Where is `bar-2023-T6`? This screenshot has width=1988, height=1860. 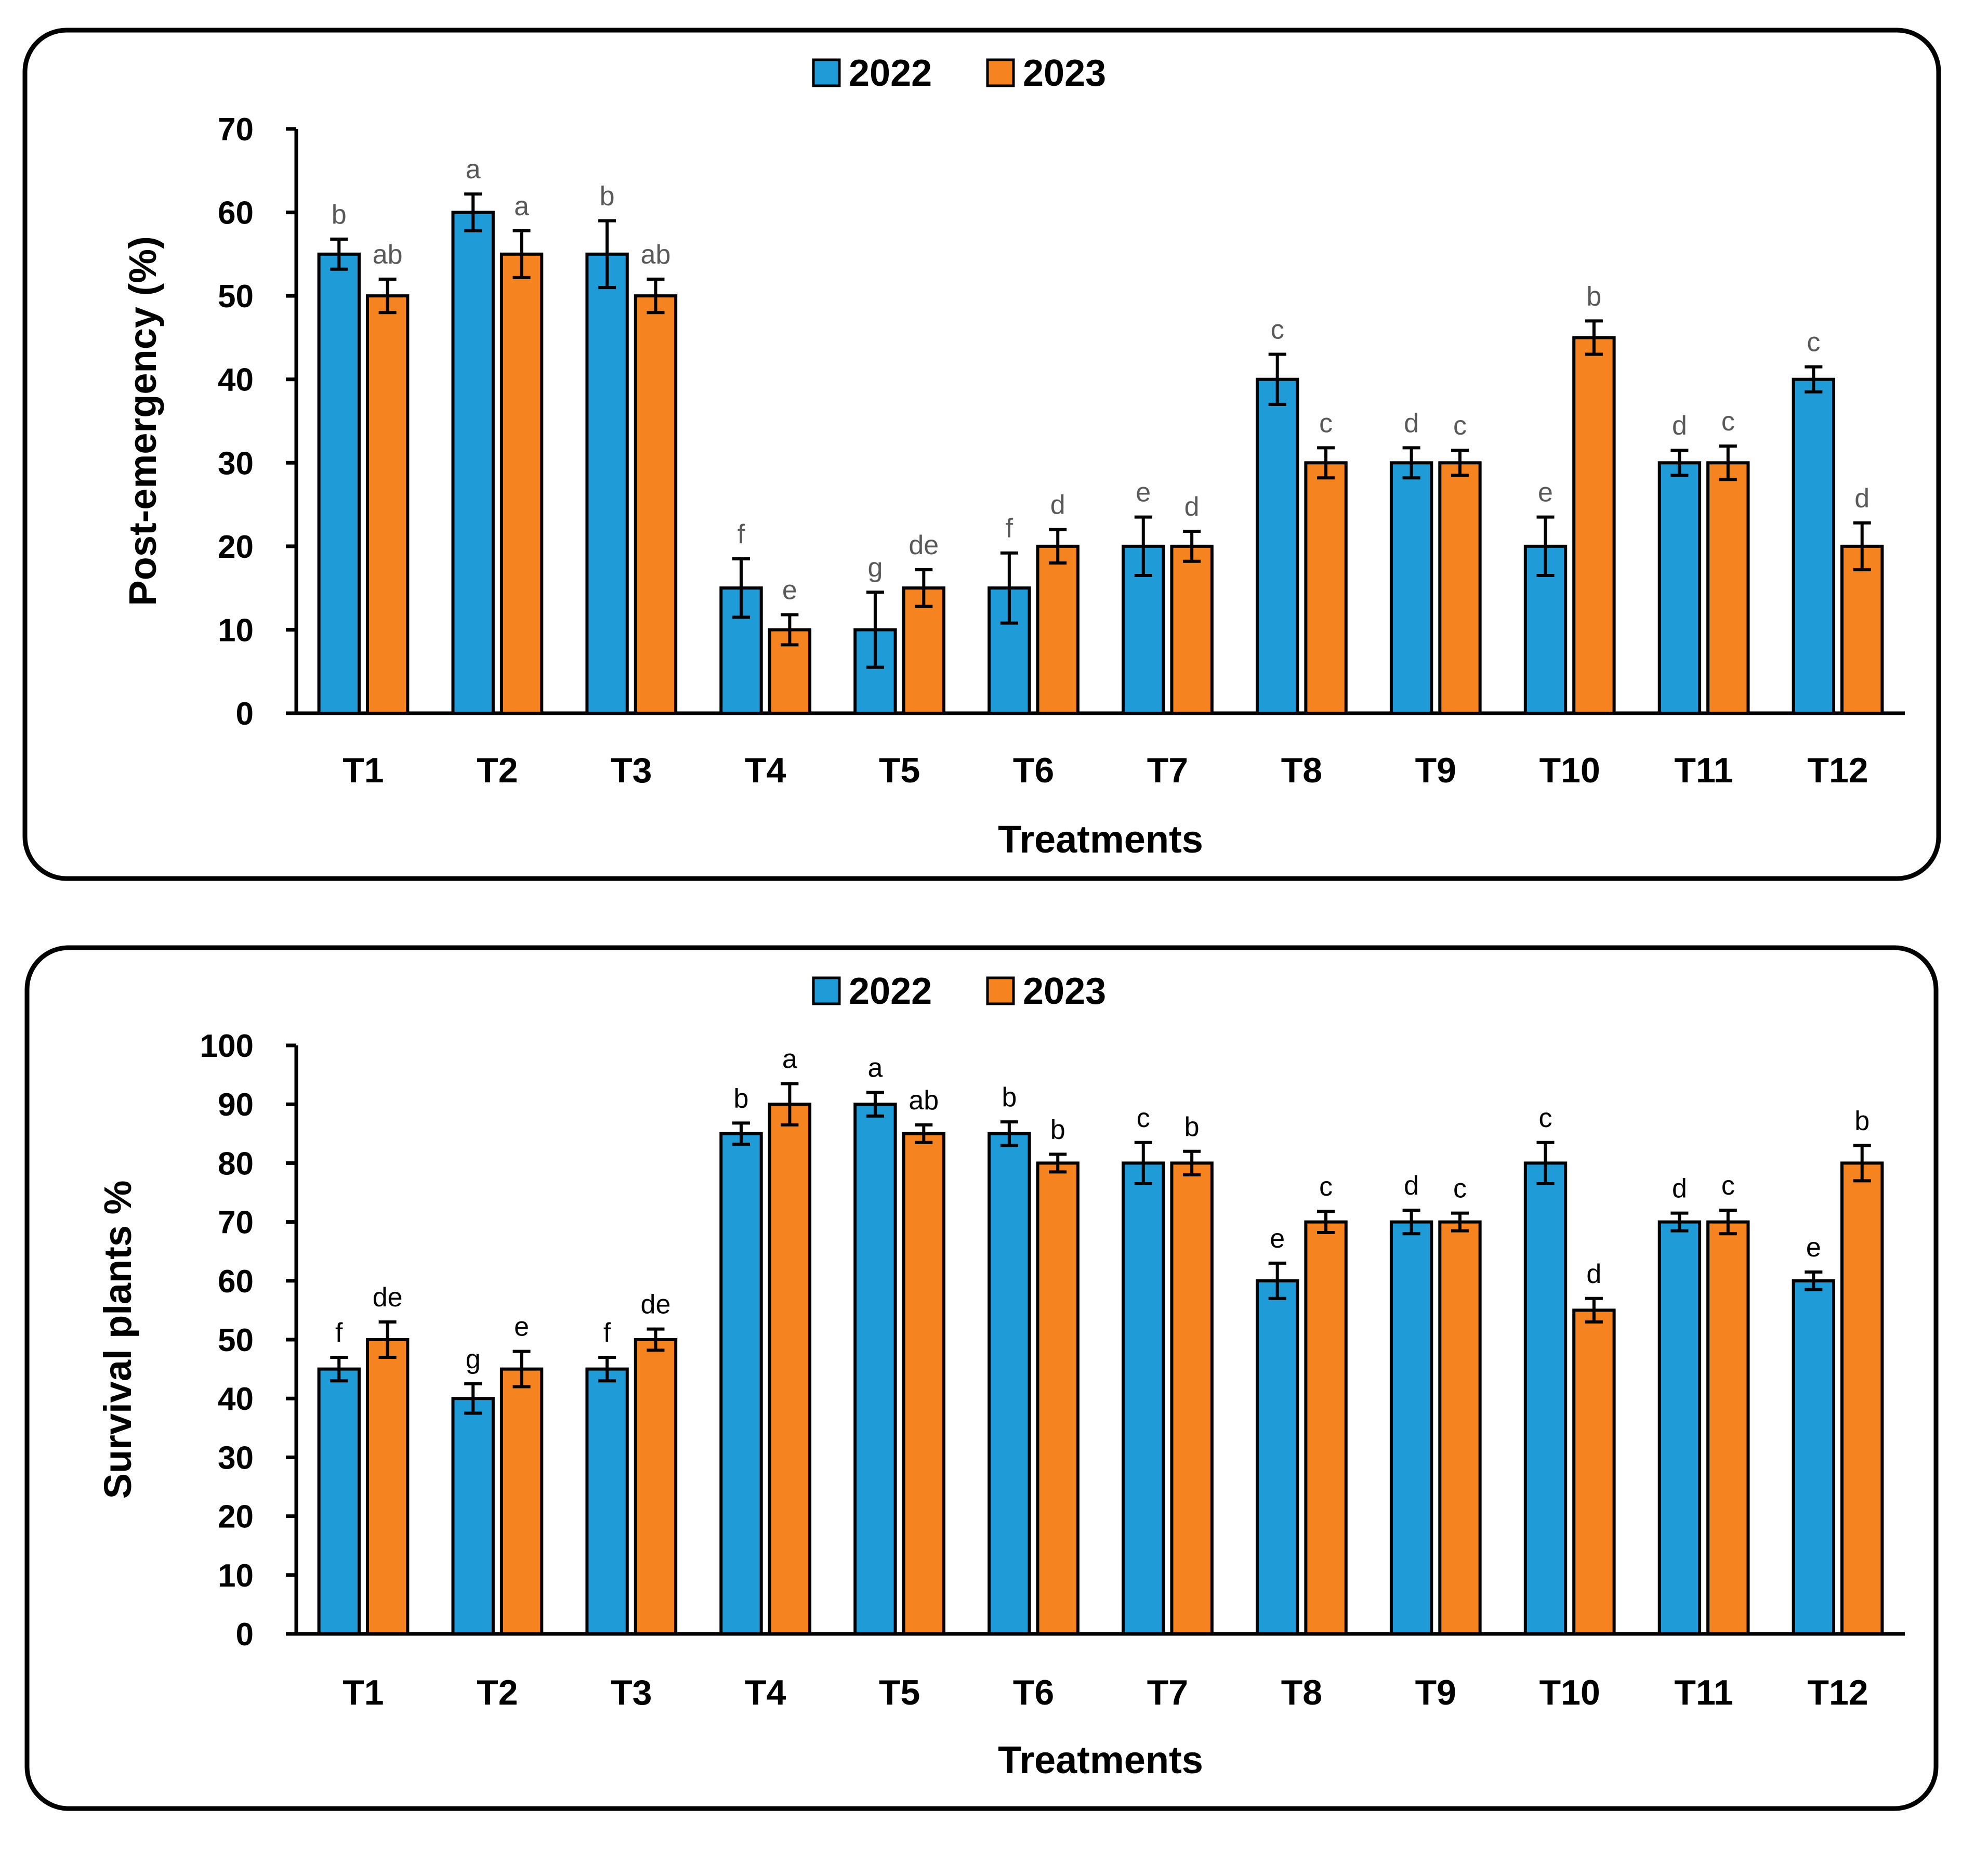
bar-2023-T6 is located at coordinates (1057, 1398).